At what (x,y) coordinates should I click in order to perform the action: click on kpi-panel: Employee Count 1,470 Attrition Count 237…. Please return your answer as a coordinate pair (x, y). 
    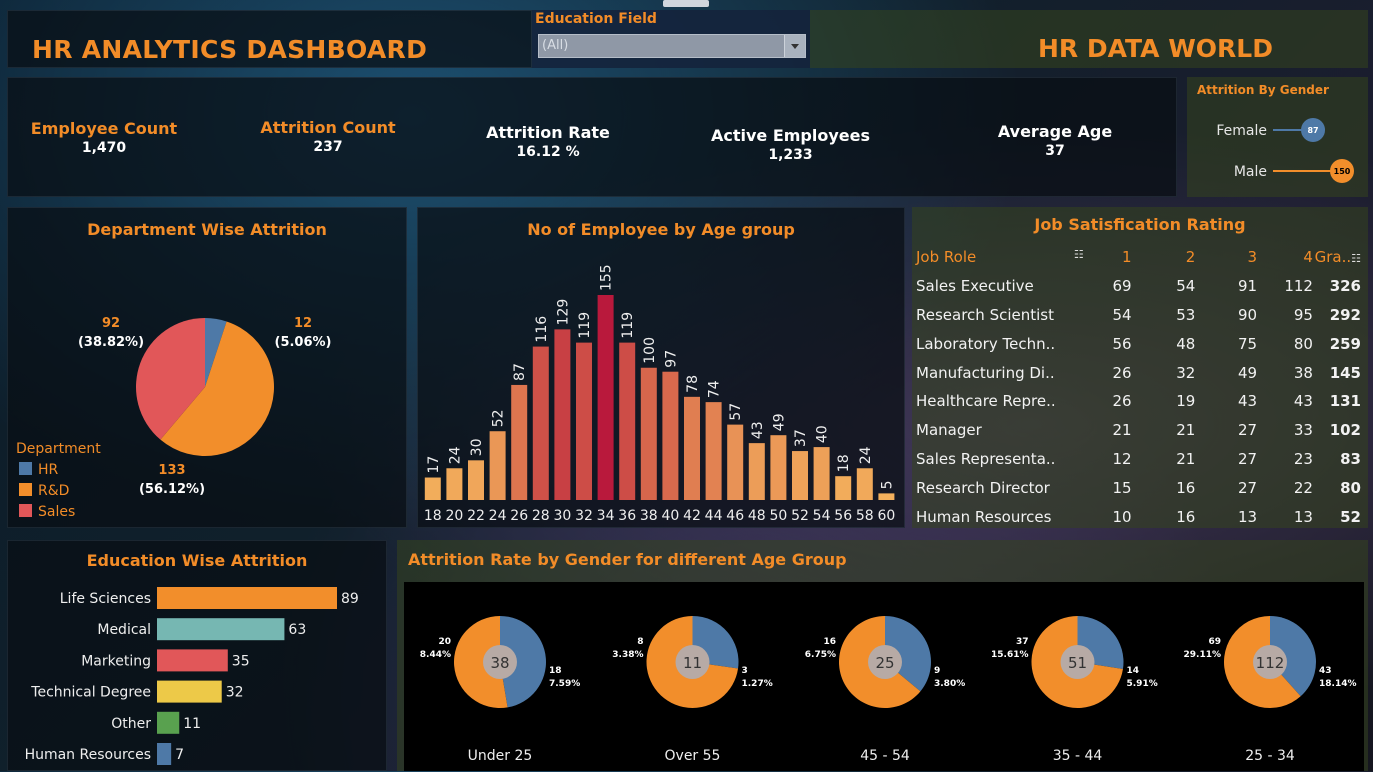
    Looking at the image, I should click on (592, 137).